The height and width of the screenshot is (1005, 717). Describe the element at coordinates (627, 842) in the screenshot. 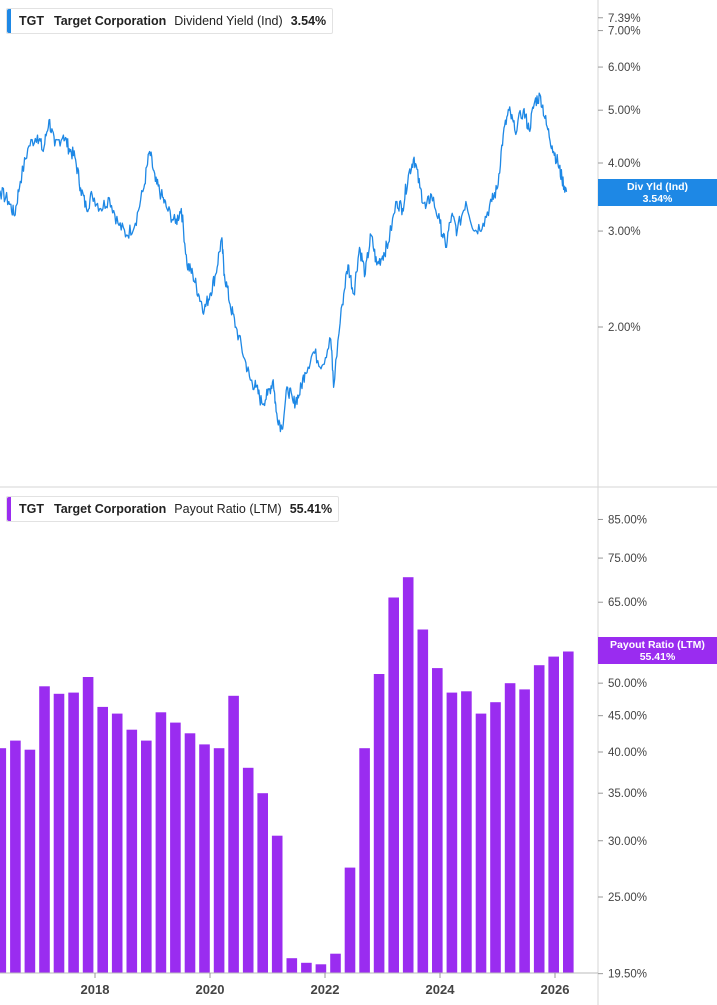

I see `y-tick-label: 30.00%` at that location.